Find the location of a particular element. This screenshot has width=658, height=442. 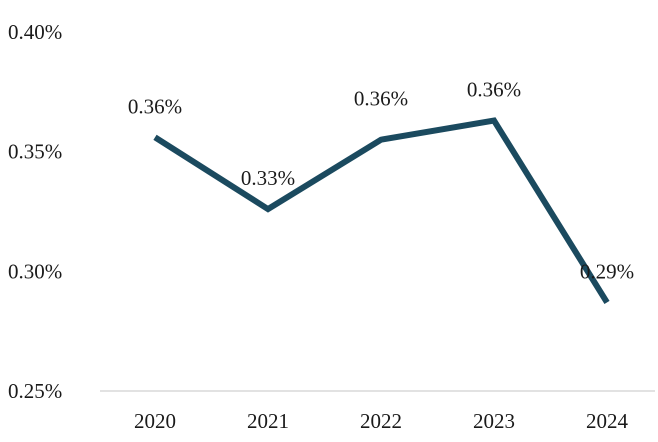

y-axis-ticks: 0.40% 0.35% 0.30% 0.25% is located at coordinates (35, 211).